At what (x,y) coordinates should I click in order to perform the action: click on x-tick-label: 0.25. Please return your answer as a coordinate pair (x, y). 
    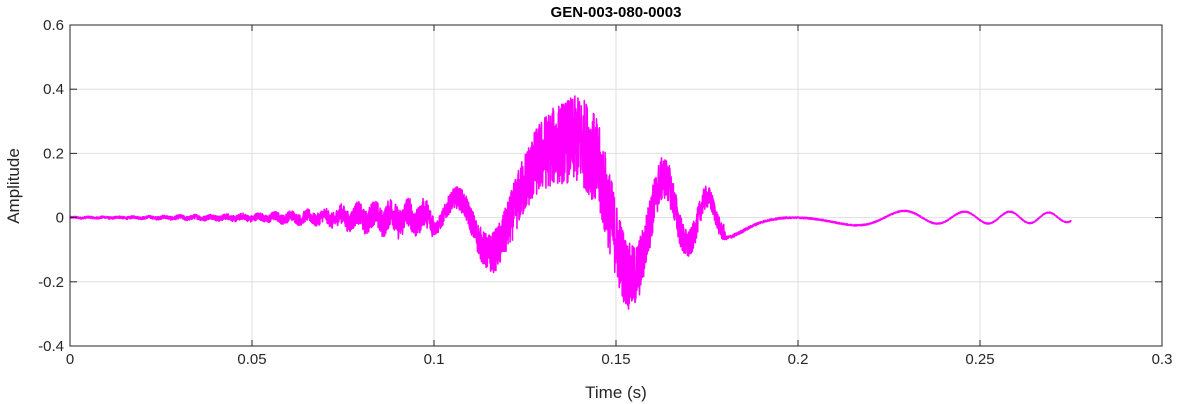
    Looking at the image, I should click on (979, 359).